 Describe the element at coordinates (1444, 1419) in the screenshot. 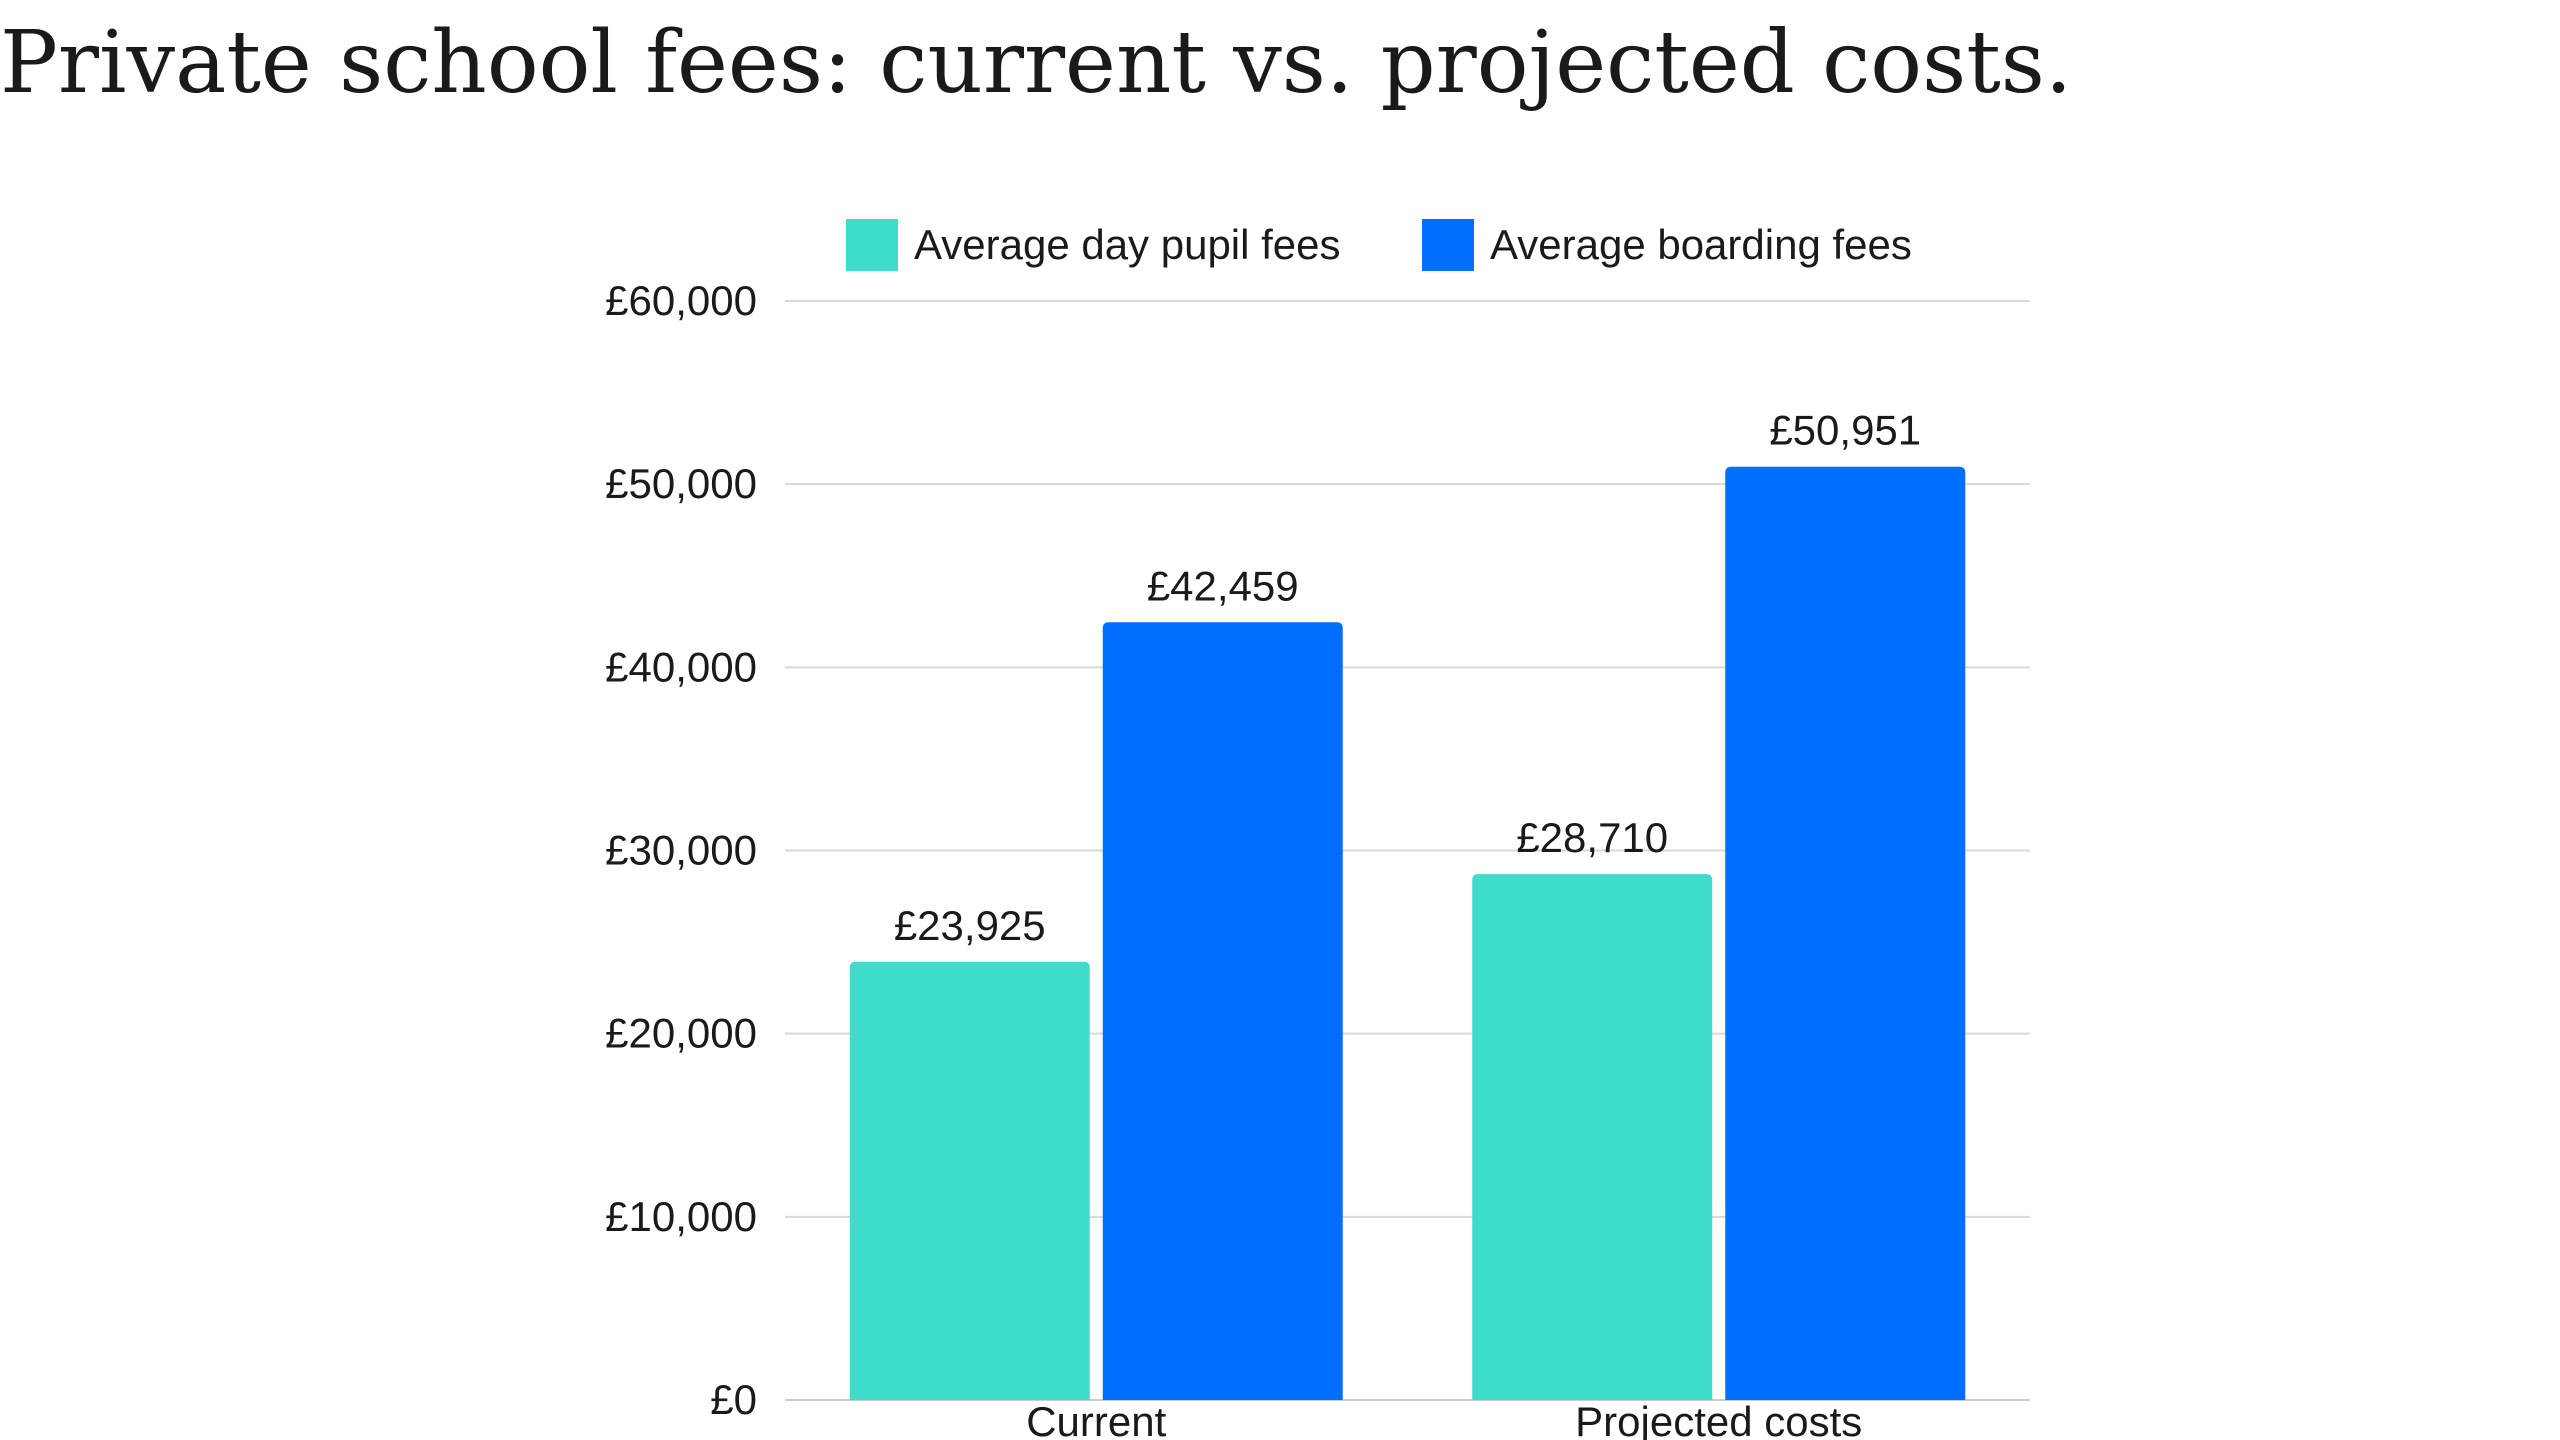

I see `x-axis-ticks: Current Projected costs` at that location.